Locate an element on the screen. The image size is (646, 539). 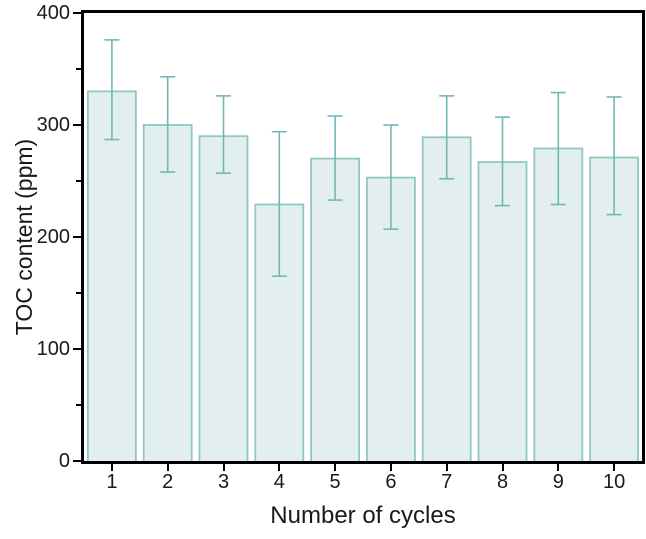
x-tick-label: 8 is located at coordinates (502, 482).